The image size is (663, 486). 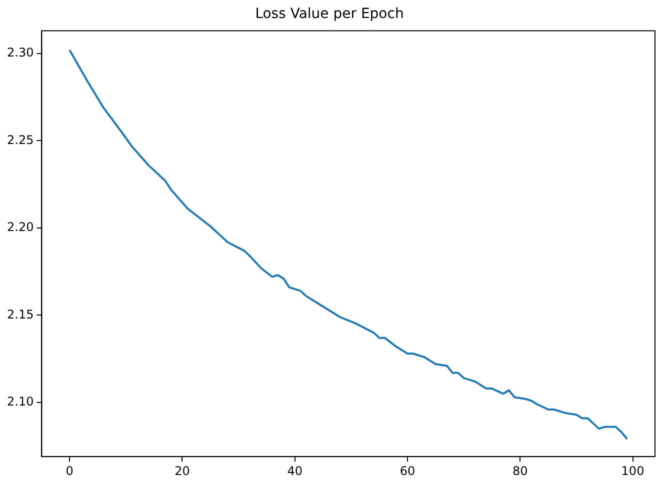 What do you see at coordinates (20, 227) in the screenshot?
I see `y-tick-label: 2.20` at bounding box center [20, 227].